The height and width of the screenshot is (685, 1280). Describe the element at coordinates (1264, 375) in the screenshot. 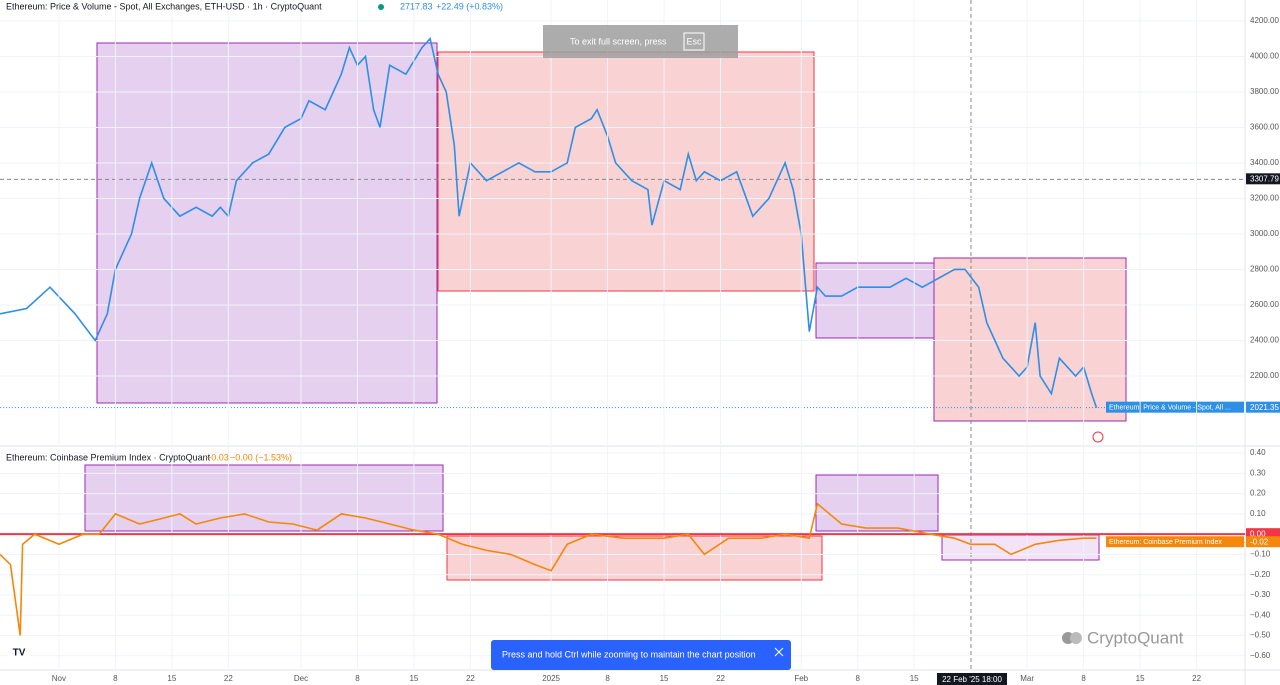

I see `y-tick-label: 2200.00` at that location.